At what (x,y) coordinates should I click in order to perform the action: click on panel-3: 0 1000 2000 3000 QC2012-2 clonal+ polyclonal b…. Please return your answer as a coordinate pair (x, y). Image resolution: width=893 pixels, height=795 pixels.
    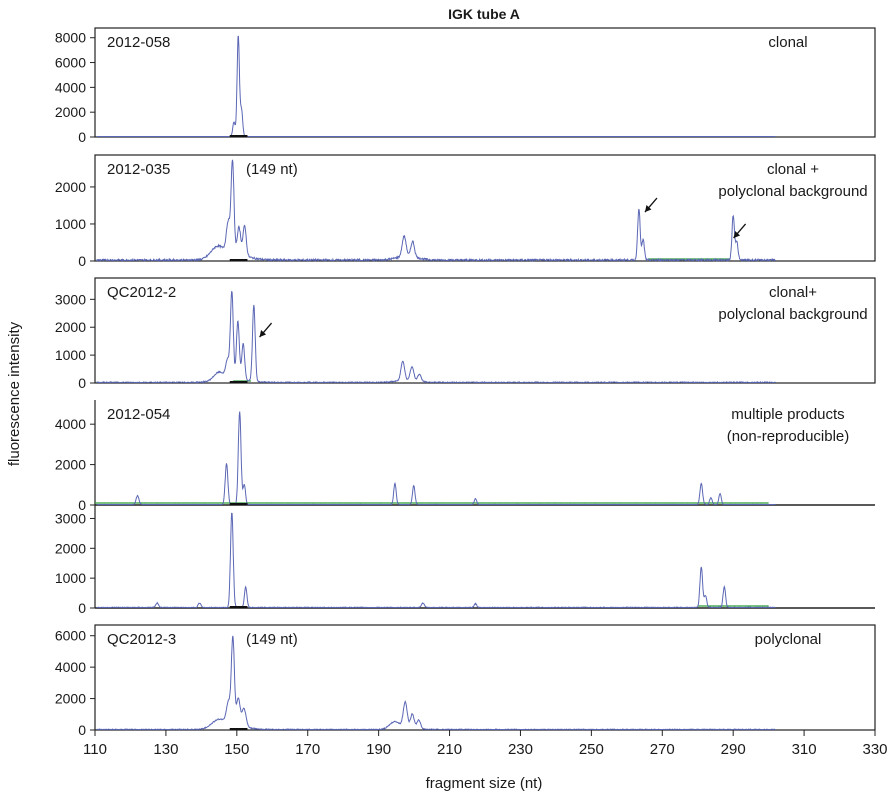
    Looking at the image, I should click on (465, 334).